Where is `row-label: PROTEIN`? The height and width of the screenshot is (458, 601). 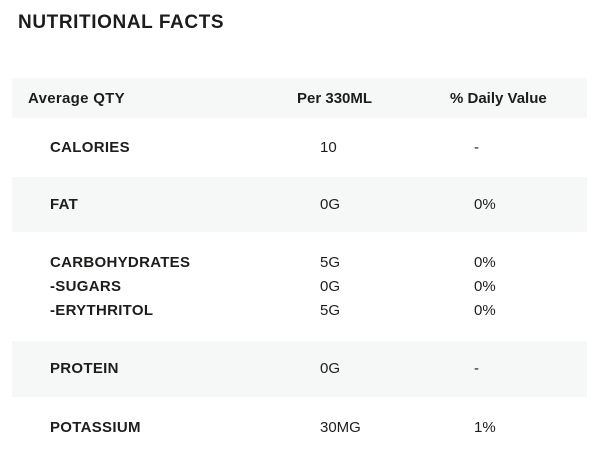 row-label: PROTEIN is located at coordinates (84, 368).